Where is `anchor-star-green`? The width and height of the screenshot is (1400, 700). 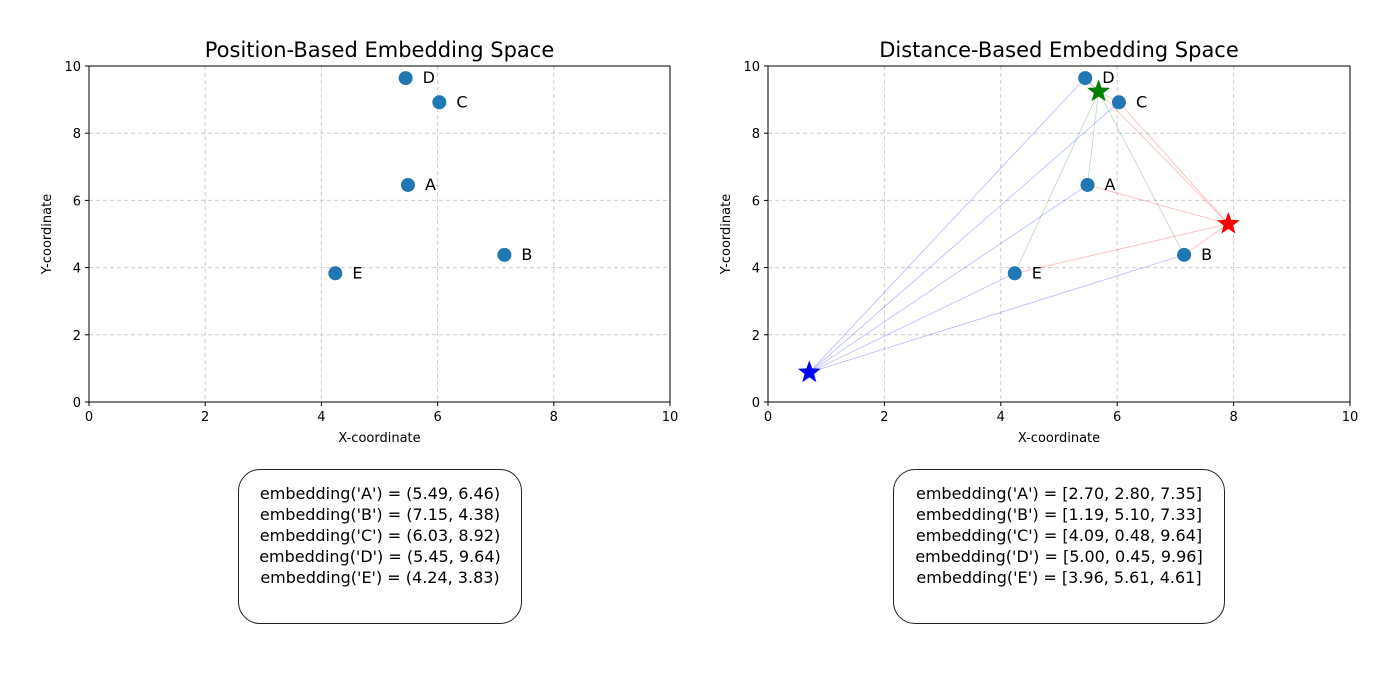 anchor-star-green is located at coordinates (1098, 90).